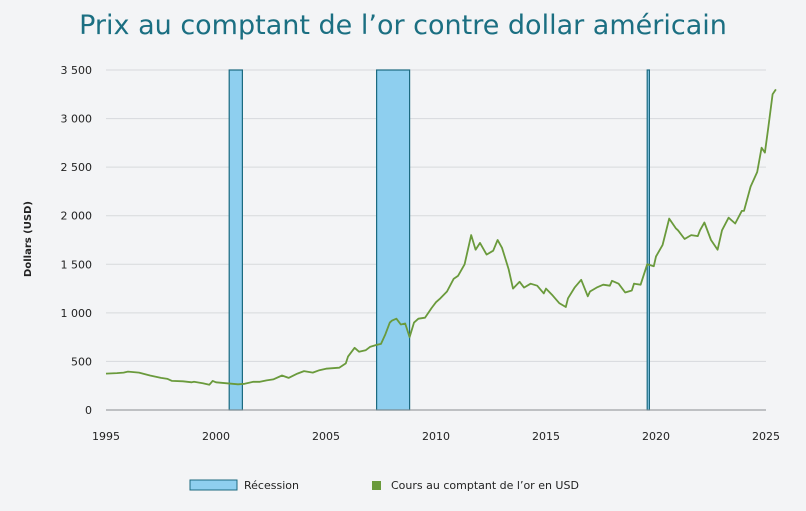  I want to click on x-tick-label: 2020, so click(656, 436).